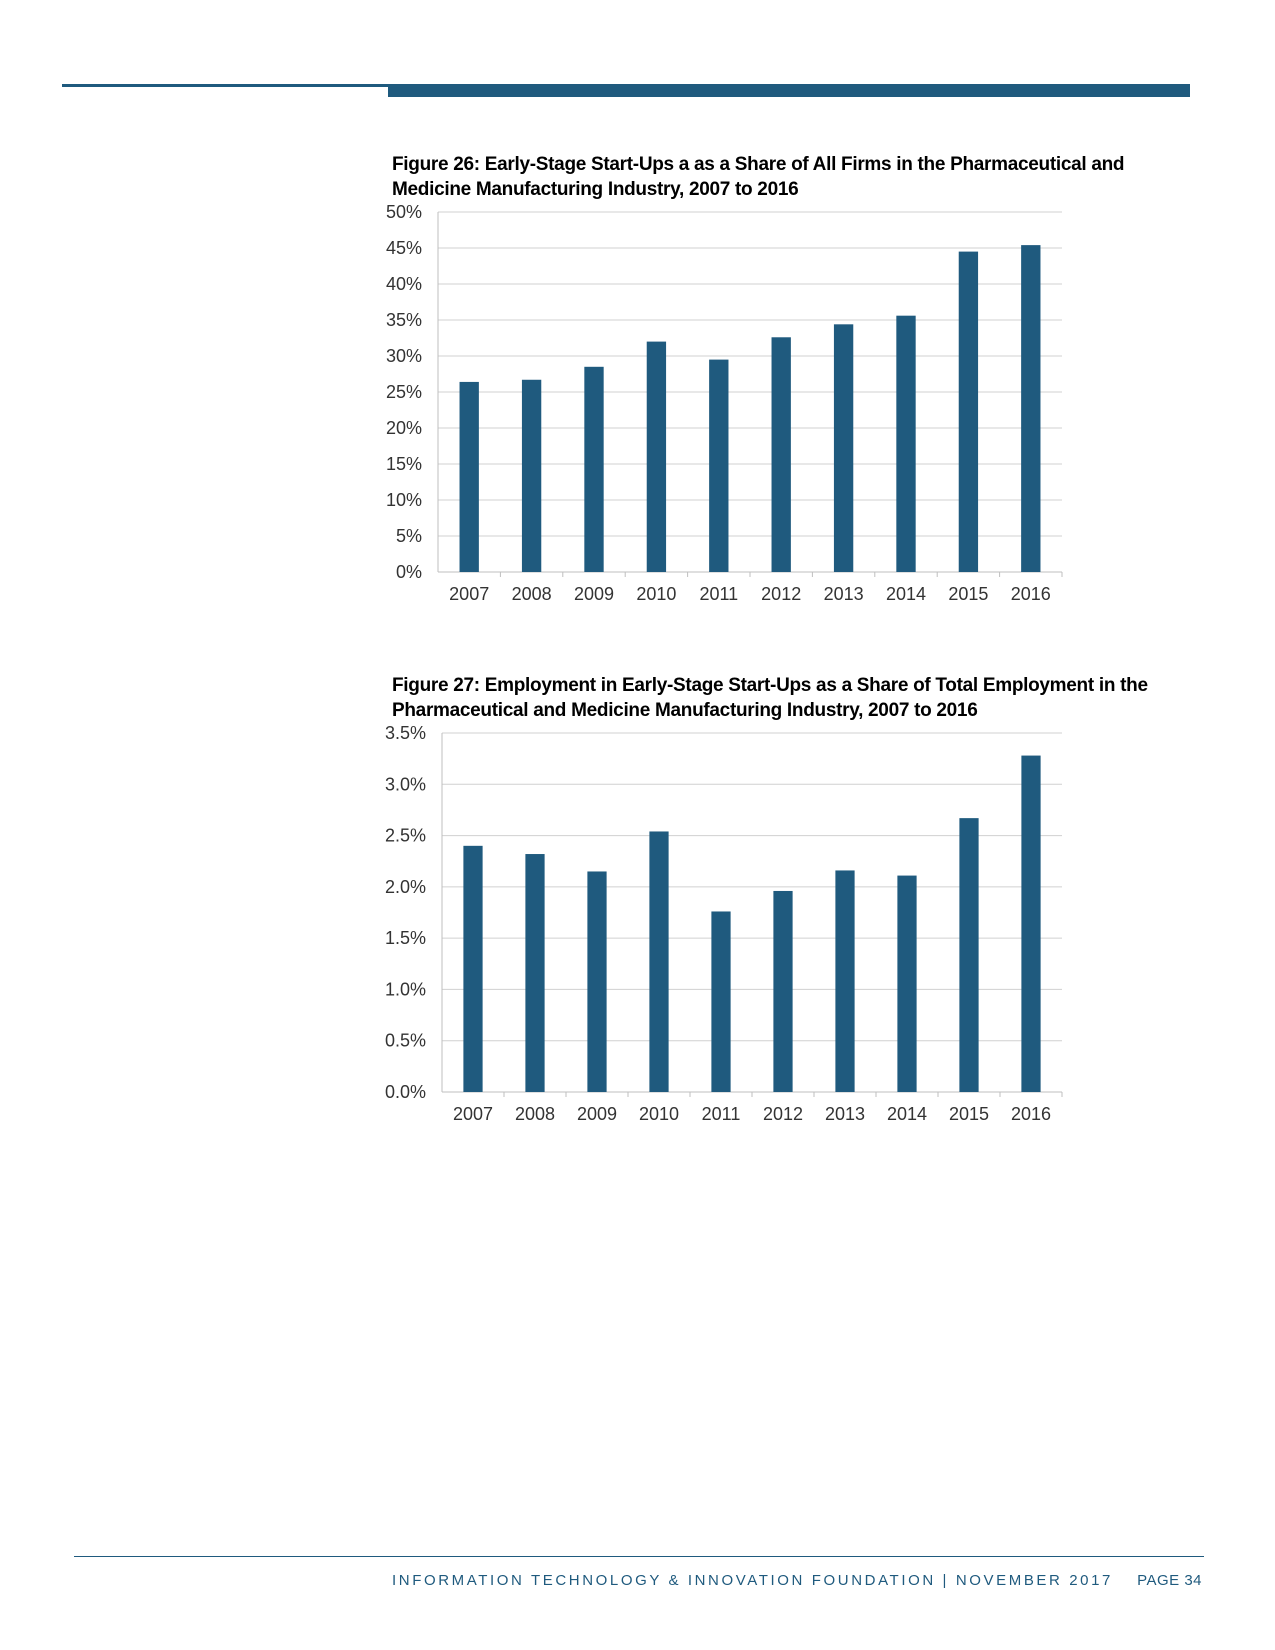  Describe the element at coordinates (404, 284) in the screenshot. I see `y-tick-label: 40%` at that location.